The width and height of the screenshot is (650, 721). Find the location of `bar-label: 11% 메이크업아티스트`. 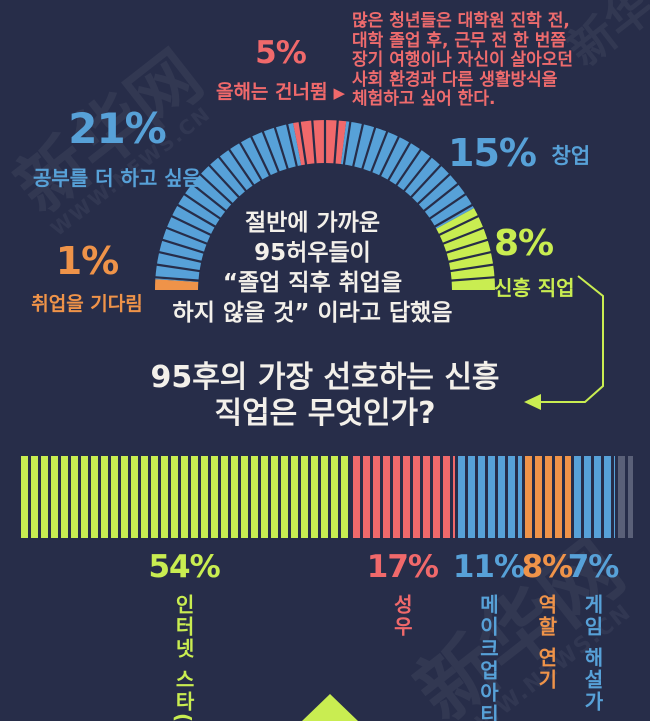

bar-label: 11% 메이크업아티스트 is located at coordinates (488, 635).